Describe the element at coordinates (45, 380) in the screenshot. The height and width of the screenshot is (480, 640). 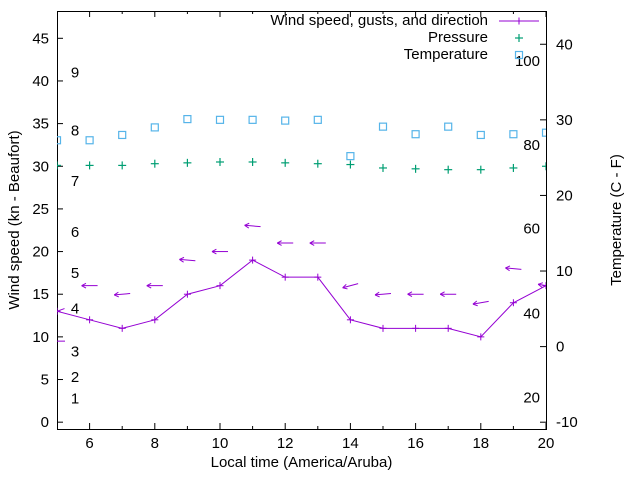
I see `y-tick-label: 5` at that location.